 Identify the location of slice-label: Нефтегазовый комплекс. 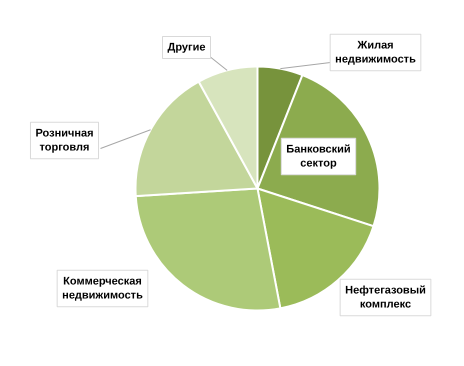
(385, 297).